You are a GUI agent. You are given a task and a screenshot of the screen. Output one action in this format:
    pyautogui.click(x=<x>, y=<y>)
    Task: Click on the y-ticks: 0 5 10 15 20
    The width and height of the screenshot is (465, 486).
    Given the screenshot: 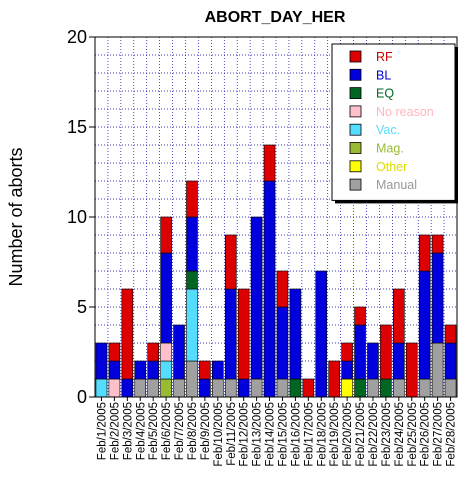 What is the action you would take?
    pyautogui.click(x=81, y=217)
    